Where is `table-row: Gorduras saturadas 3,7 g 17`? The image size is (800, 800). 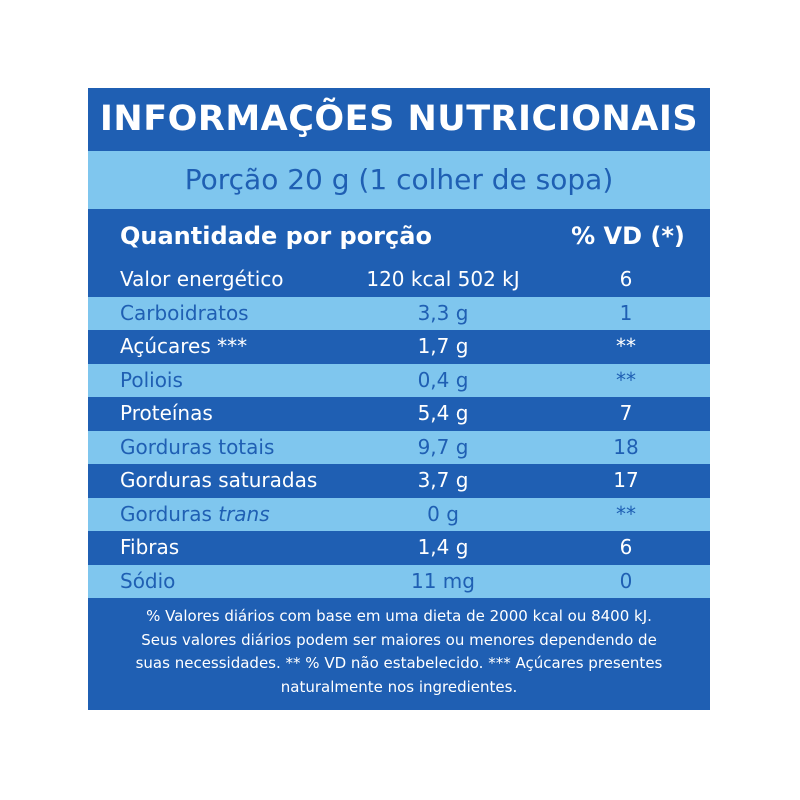
table-row: Gorduras saturadas 3,7 g 17 is located at coordinates (399, 481).